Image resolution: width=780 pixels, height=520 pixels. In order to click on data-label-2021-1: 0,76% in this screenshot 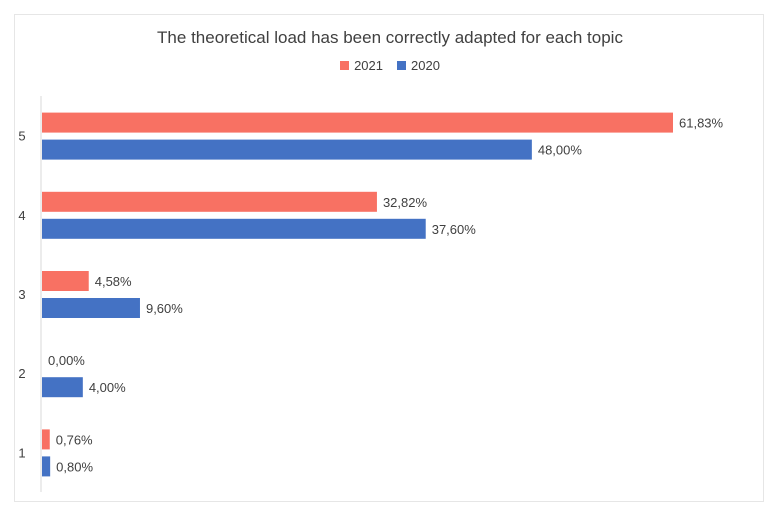, I will do `click(74, 439)`.